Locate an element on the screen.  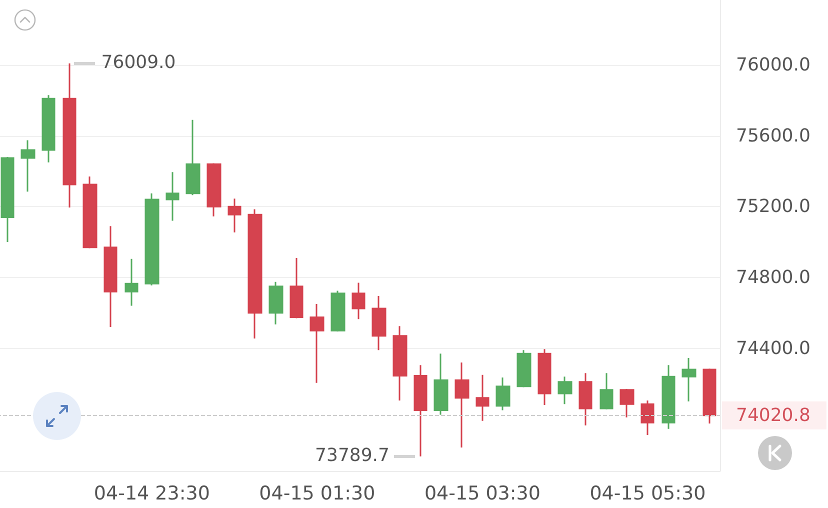
y-tick-label: 76000.0 is located at coordinates (773, 65).